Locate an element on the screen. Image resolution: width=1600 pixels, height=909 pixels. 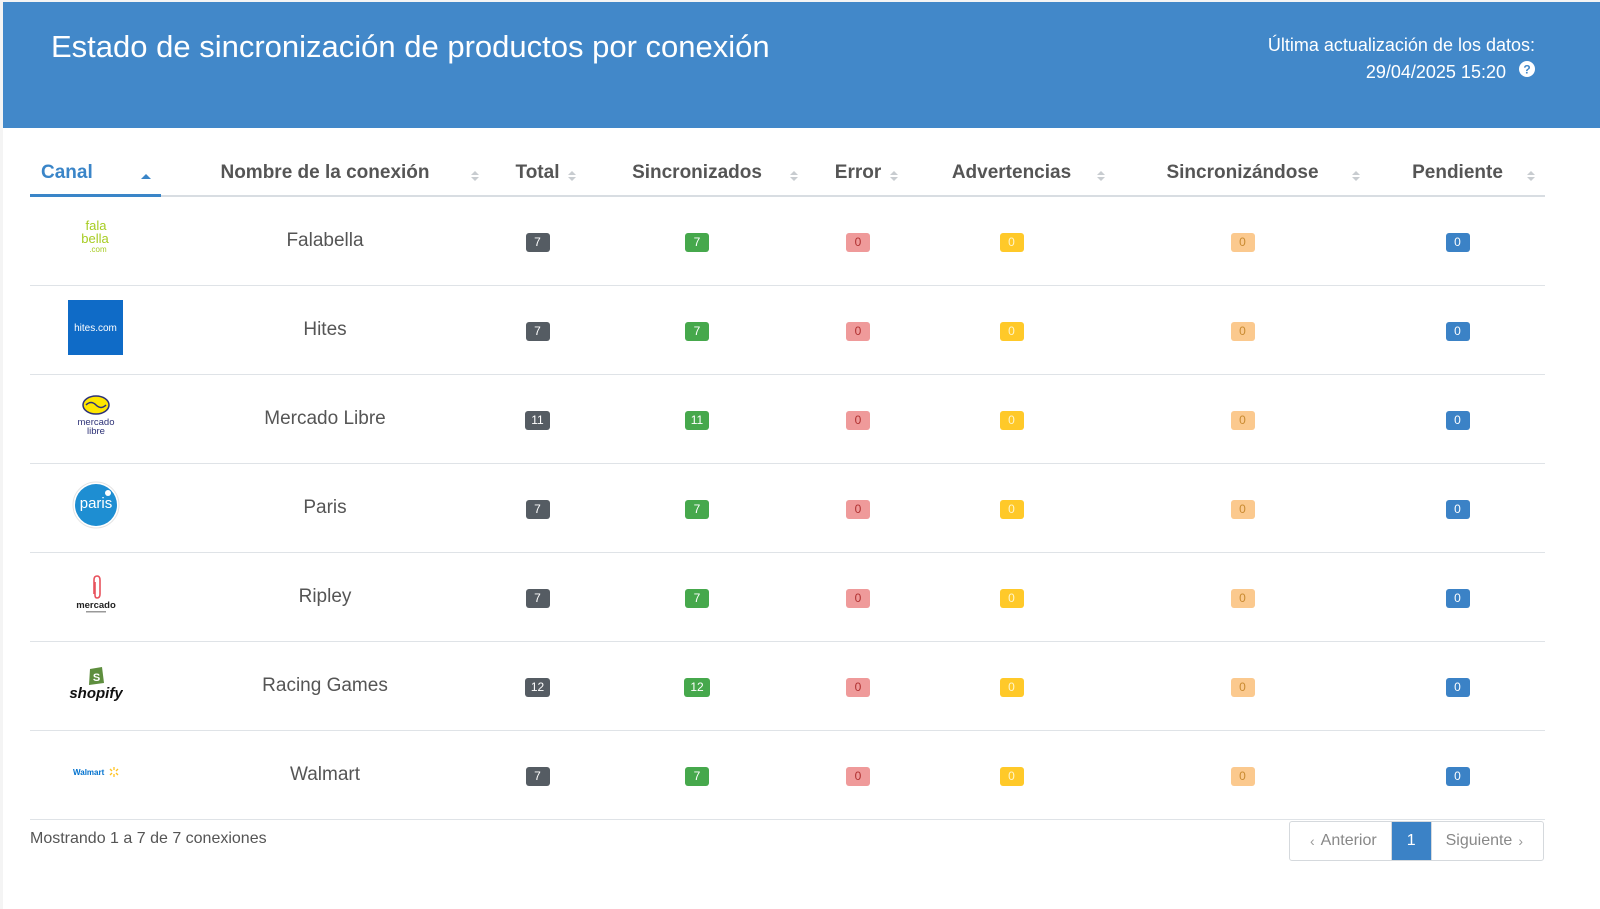
column-header-synced: Sincronizados is located at coordinates (697, 174).